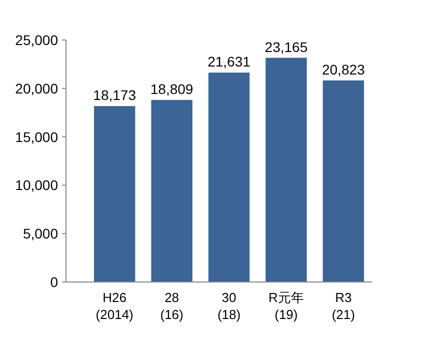 The height and width of the screenshot is (355, 425). Describe the element at coordinates (36, 136) in the screenshot. I see `y-tick-label: 15,000` at that location.